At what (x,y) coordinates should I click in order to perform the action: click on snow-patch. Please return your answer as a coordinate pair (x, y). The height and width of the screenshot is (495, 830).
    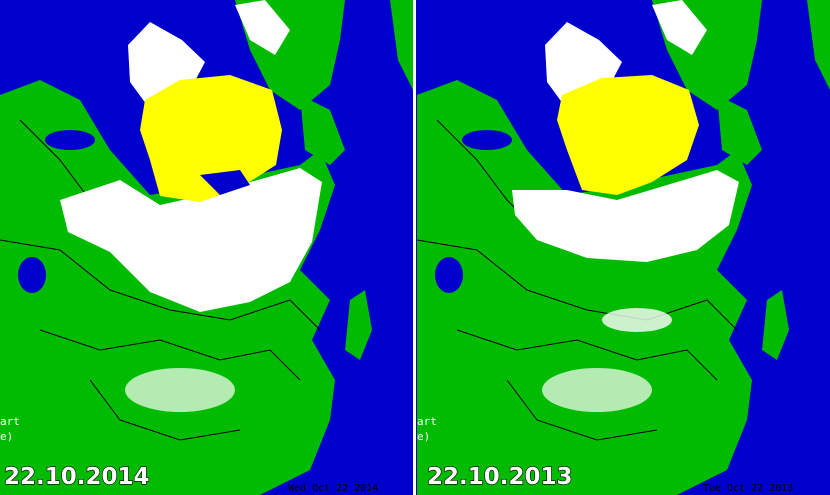
    Looking at the image, I should click on (637, 320).